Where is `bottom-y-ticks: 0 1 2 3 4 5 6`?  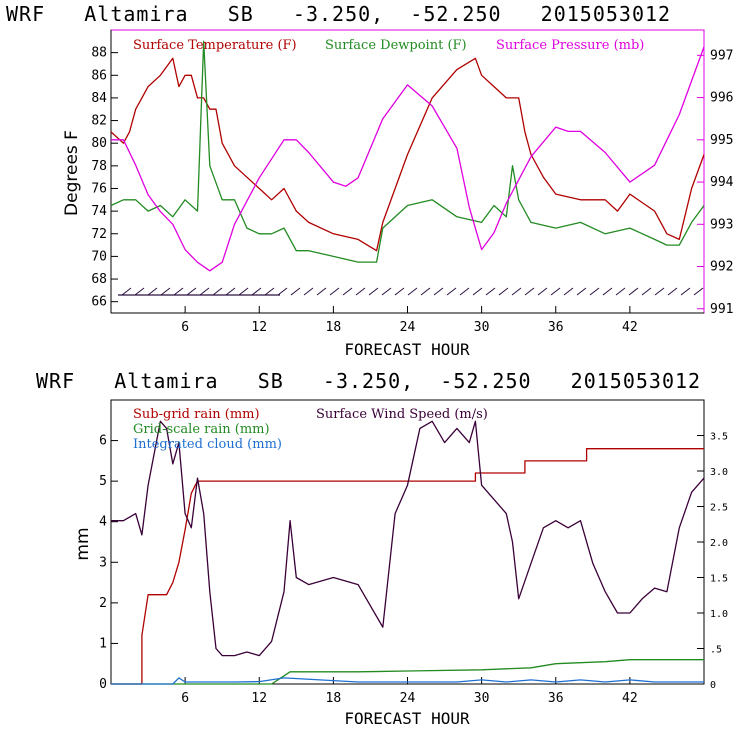
bottom-y-ticks: 0 1 2 3 4 5 6 is located at coordinates (108, 563).